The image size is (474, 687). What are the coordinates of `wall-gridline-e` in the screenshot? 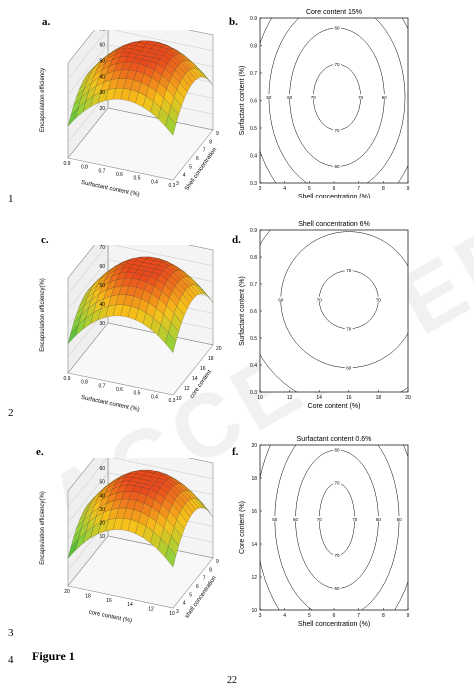 It's located at (140, 482).